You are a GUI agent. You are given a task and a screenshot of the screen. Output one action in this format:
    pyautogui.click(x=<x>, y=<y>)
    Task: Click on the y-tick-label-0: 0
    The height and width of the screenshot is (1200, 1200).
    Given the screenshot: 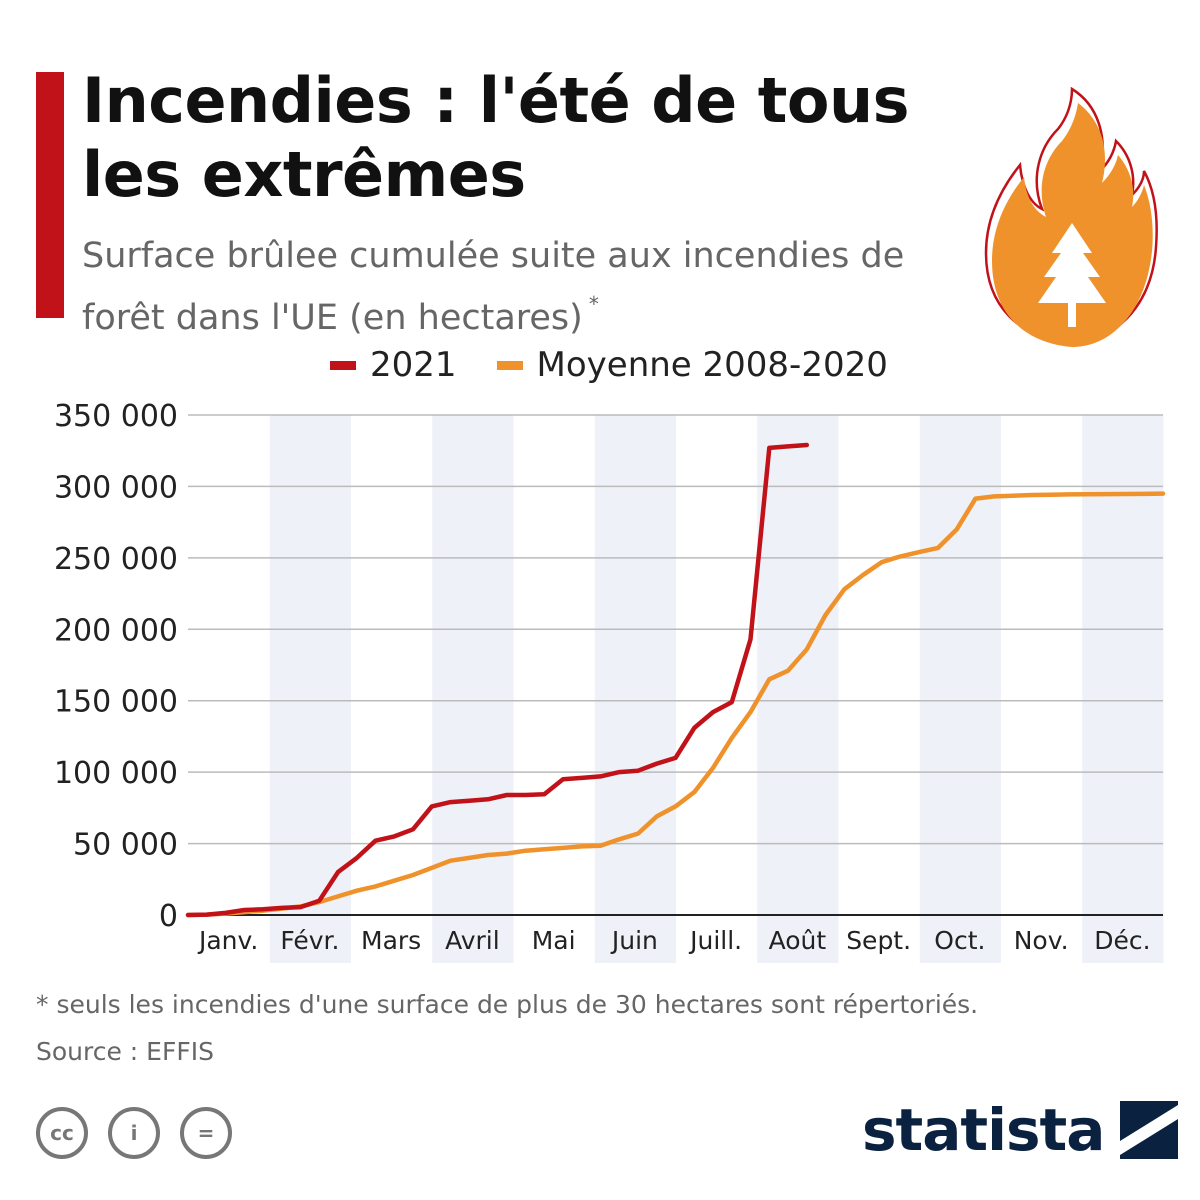 What is the action you would take?
    pyautogui.click(x=168, y=916)
    